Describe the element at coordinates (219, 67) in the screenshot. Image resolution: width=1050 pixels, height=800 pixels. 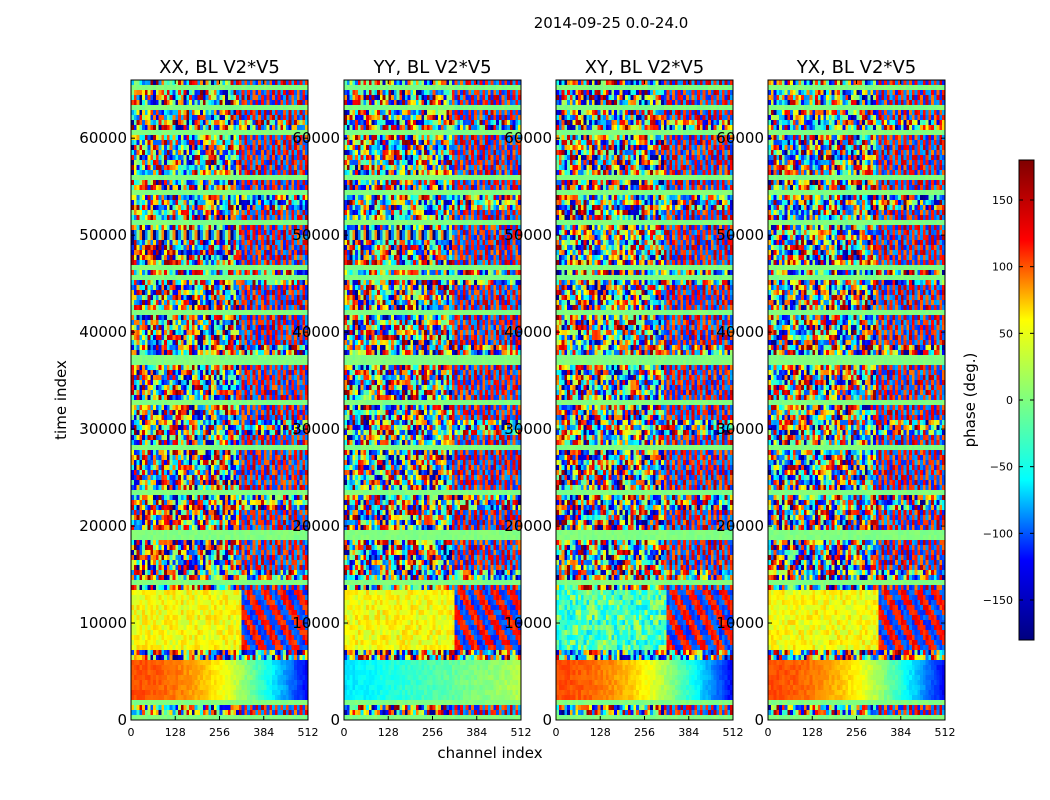
I see `panel-title-1: XX, BL V2*V5` at that location.